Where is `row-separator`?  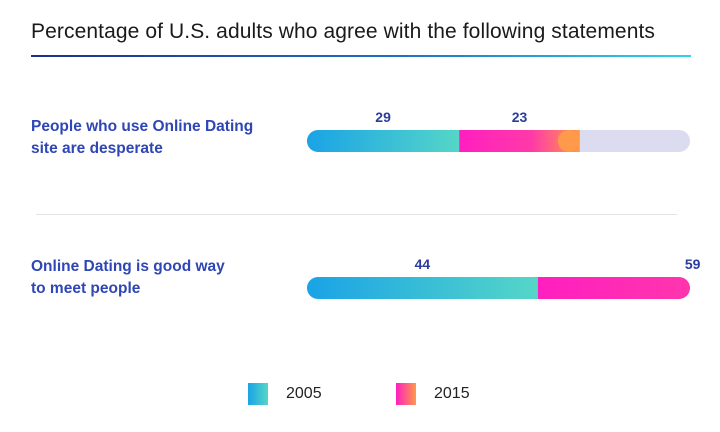 row-separator is located at coordinates (356, 214).